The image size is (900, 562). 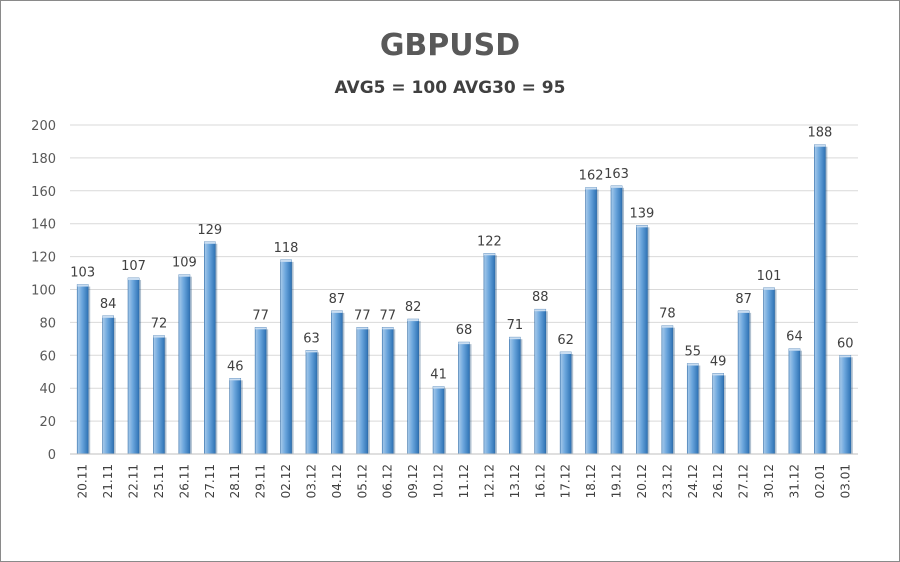 What do you see at coordinates (184, 263) in the screenshot?
I see `data-label: 109` at bounding box center [184, 263].